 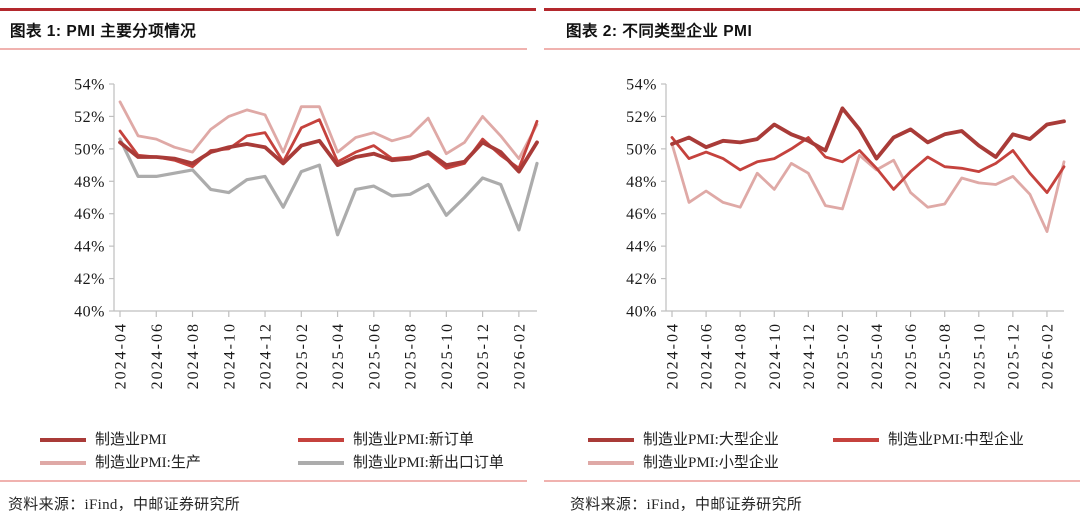 What do you see at coordinates (131, 440) in the screenshot?
I see `legend-label: 制造业PMI` at bounding box center [131, 440].